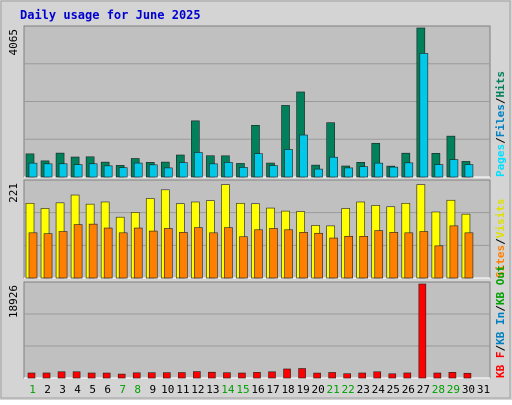  I want to click on x-tick-label: 10, so click(167, 389).